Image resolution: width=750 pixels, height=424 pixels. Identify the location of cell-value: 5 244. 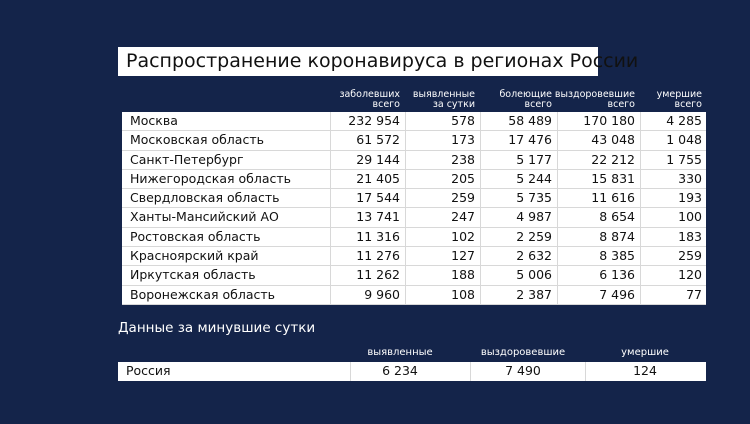
(534, 178).